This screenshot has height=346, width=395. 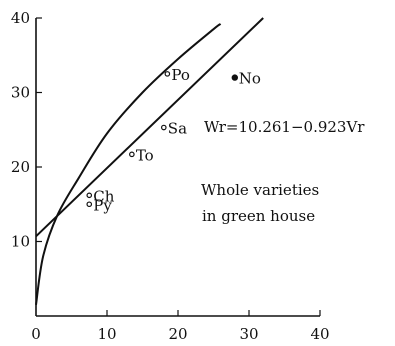 I want to click on x-tick-label: 30, so click(x=248, y=334).